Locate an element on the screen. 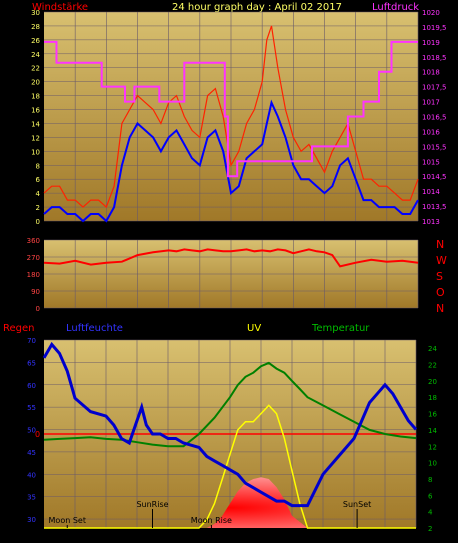  y2-tick-label: 1014,5 is located at coordinates (434, 177).